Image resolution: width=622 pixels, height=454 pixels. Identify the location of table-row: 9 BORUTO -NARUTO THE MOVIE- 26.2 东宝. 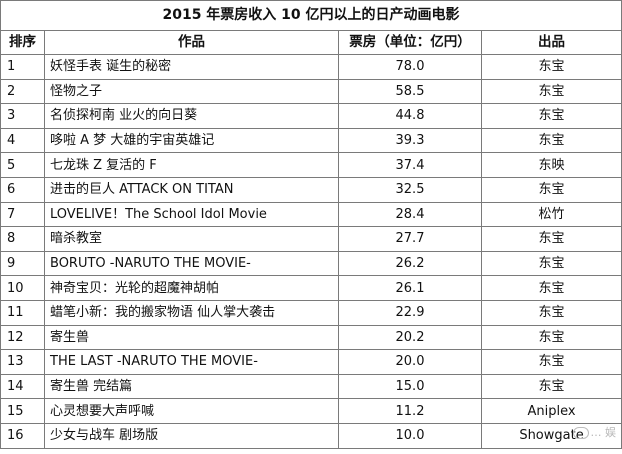
(311, 263).